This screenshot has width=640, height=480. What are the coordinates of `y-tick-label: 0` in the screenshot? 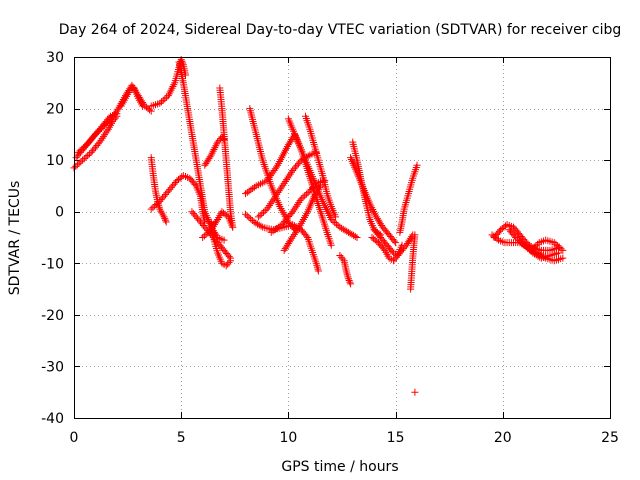 It's located at (59, 213).